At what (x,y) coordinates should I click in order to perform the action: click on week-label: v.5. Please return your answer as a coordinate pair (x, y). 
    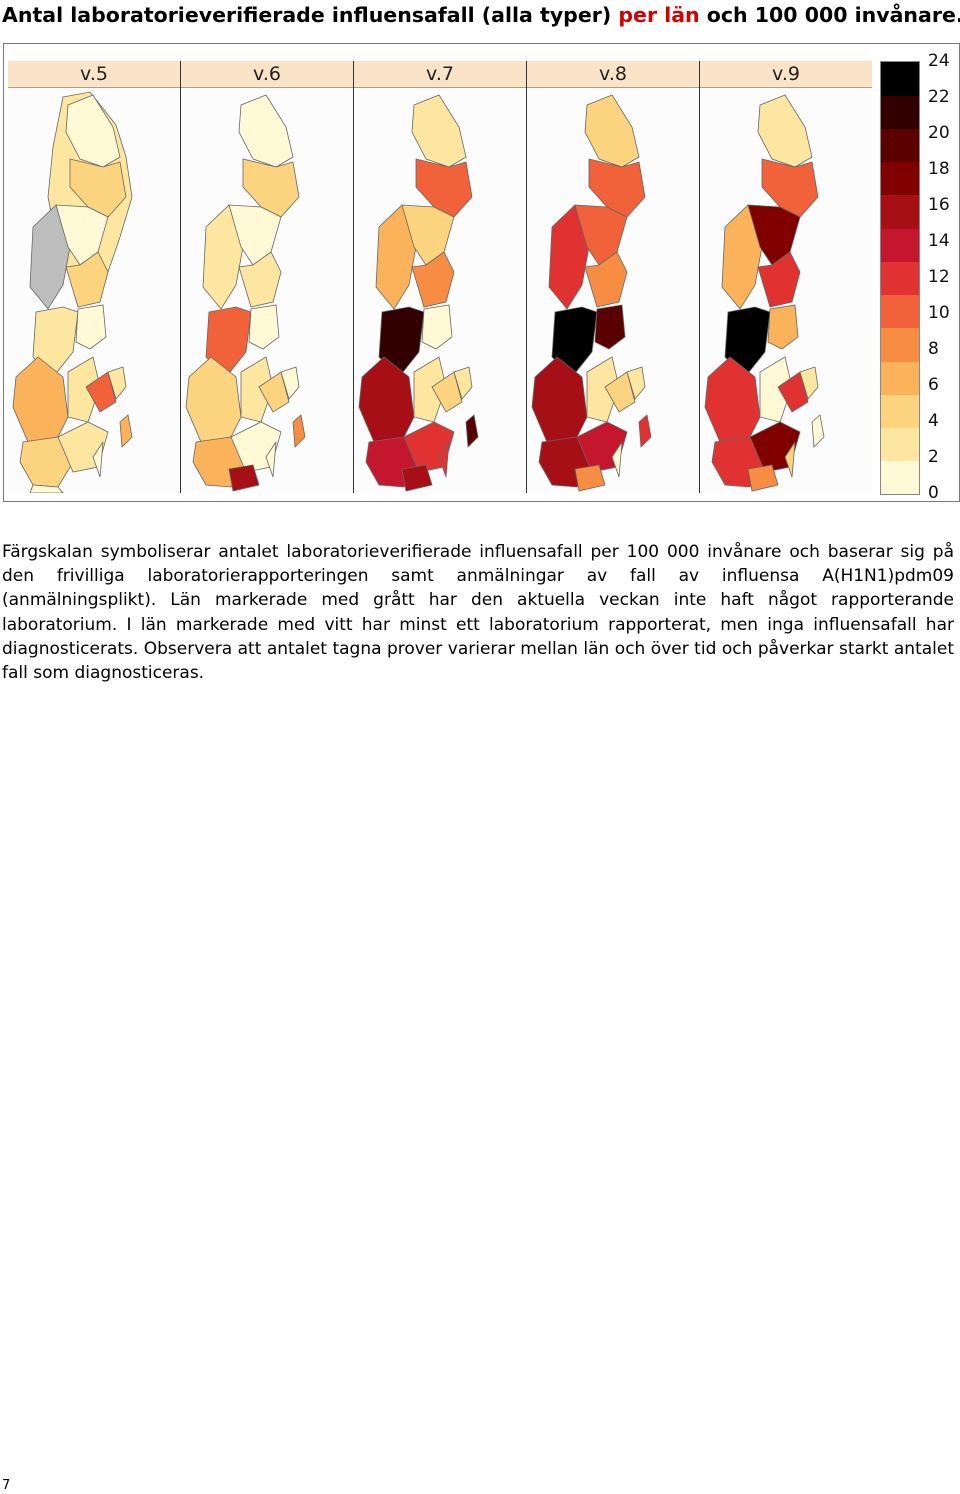
    Looking at the image, I should click on (94, 74).